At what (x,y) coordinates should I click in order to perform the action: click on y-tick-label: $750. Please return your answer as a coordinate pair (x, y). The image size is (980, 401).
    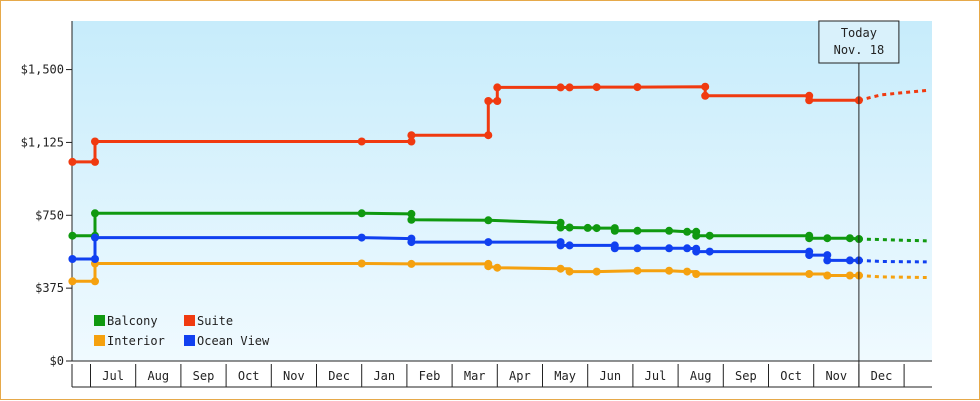
    Looking at the image, I should click on (49, 215).